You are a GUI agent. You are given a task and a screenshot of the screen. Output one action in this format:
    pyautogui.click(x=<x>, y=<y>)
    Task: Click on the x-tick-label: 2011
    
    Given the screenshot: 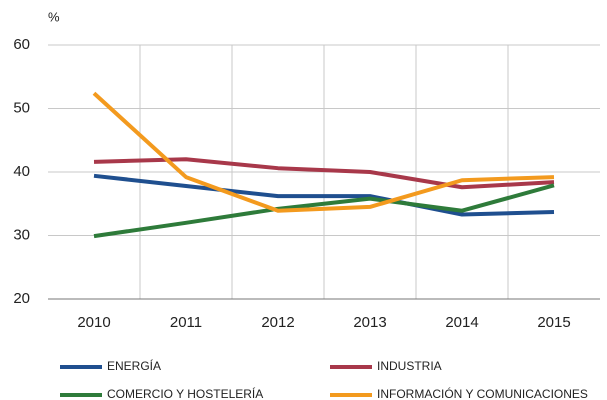 What is the action you would take?
    pyautogui.click(x=186, y=322)
    